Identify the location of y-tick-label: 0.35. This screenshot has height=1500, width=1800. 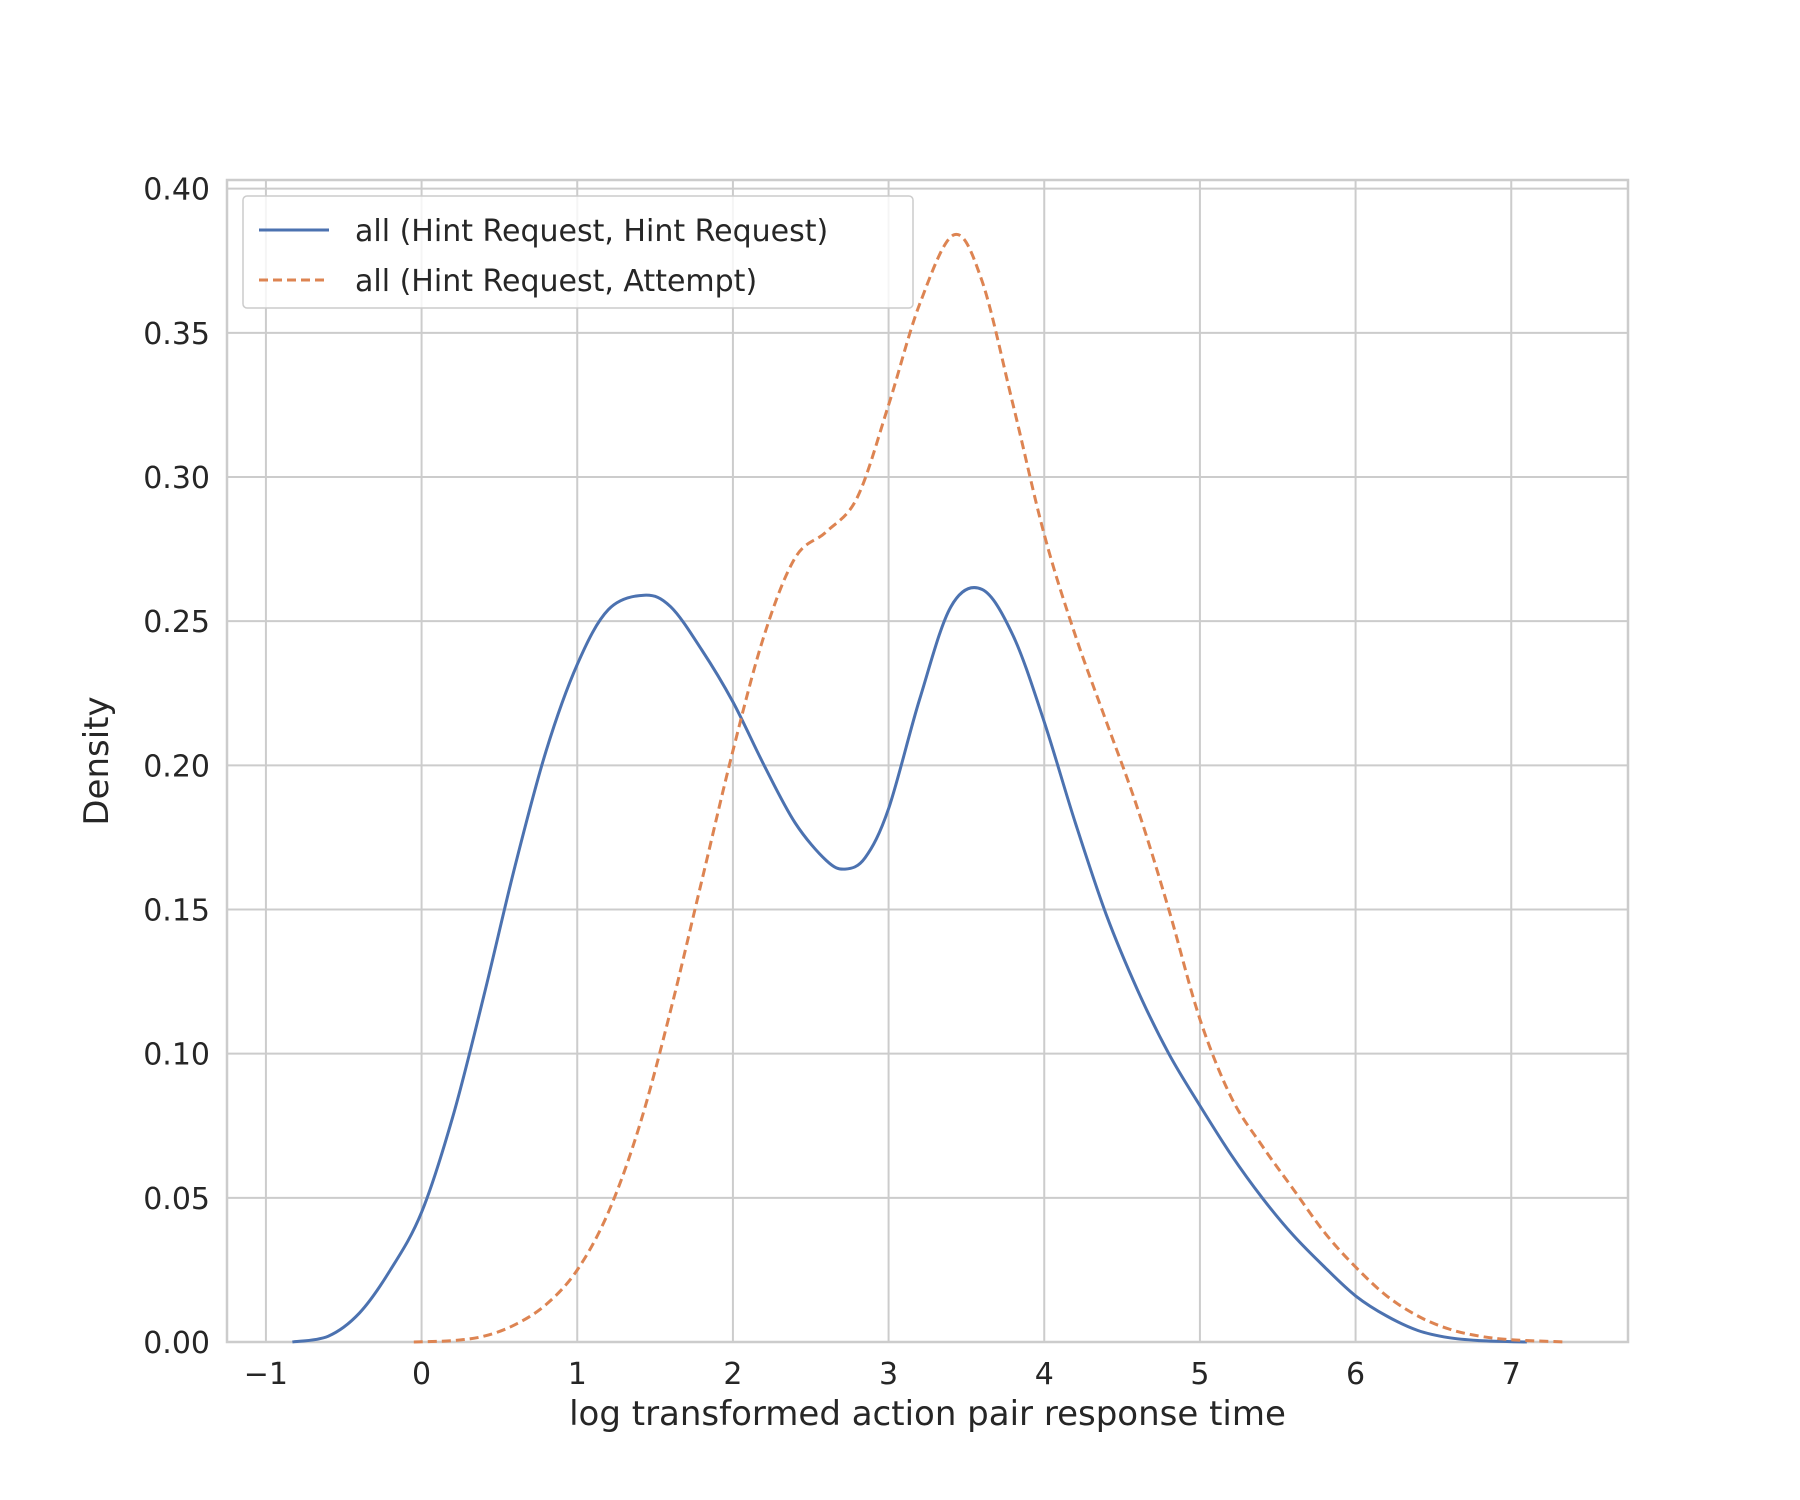
(176, 334).